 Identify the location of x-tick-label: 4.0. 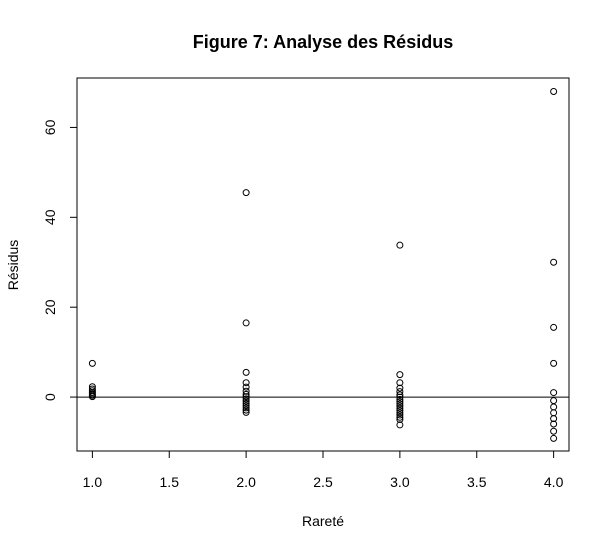
(554, 482).